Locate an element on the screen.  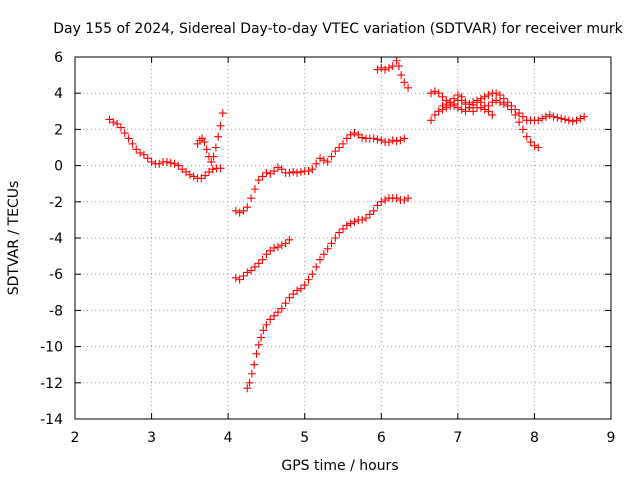
y-tick-label: -14 is located at coordinates (51, 420).